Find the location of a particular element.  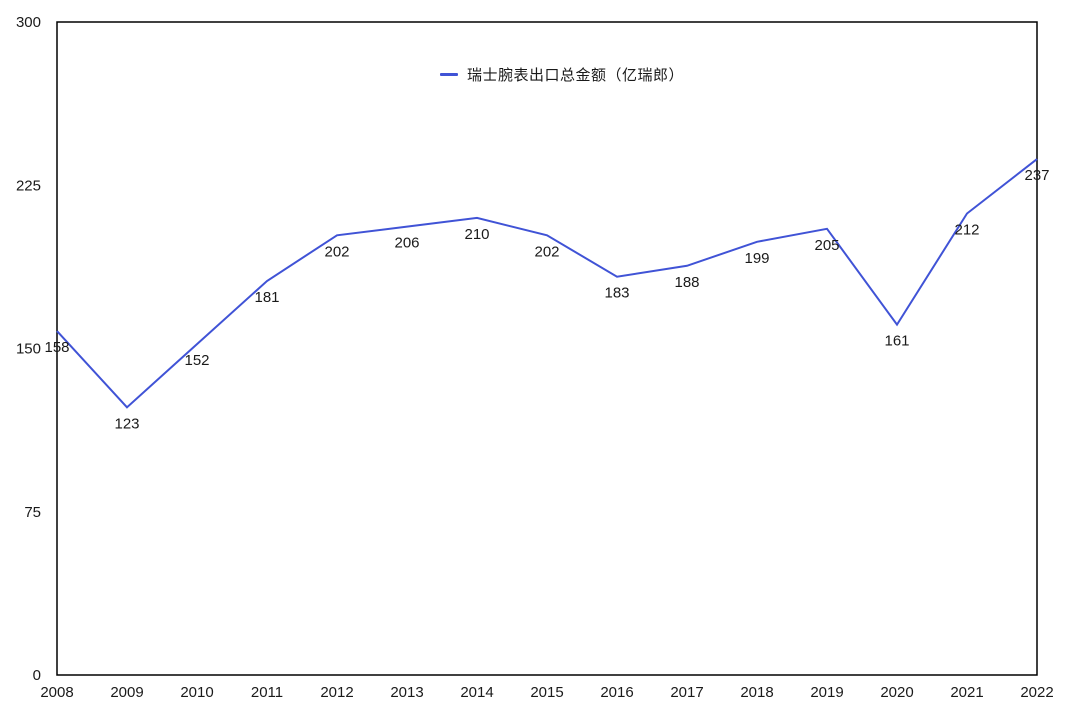

data-label: 181 is located at coordinates (266, 297).